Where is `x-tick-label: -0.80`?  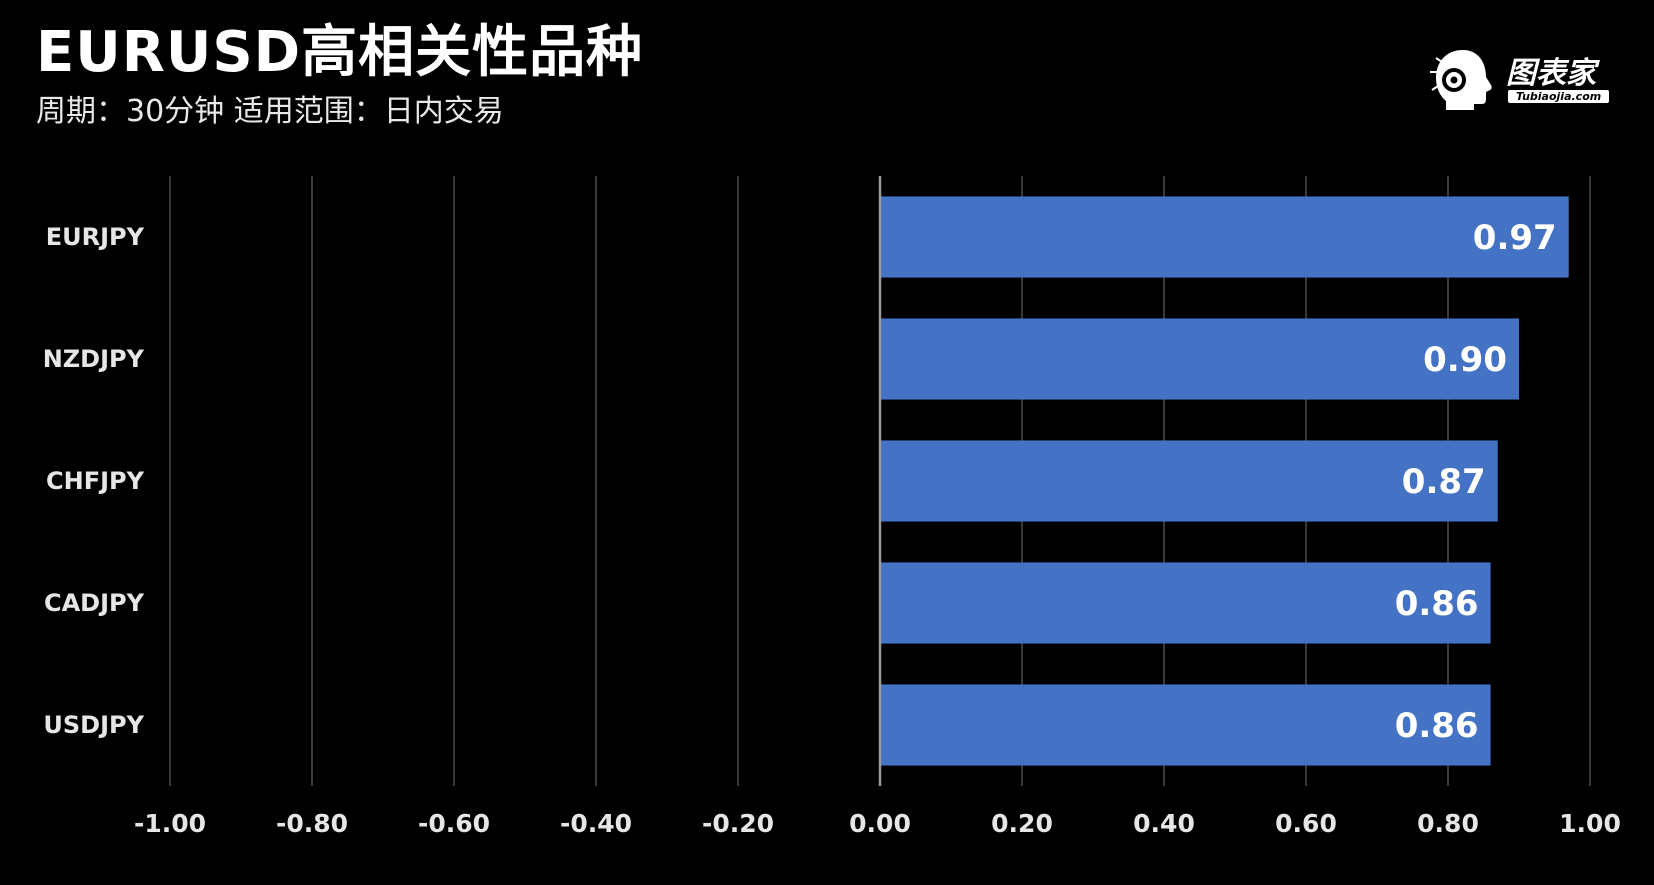 x-tick-label: -0.80 is located at coordinates (312, 823).